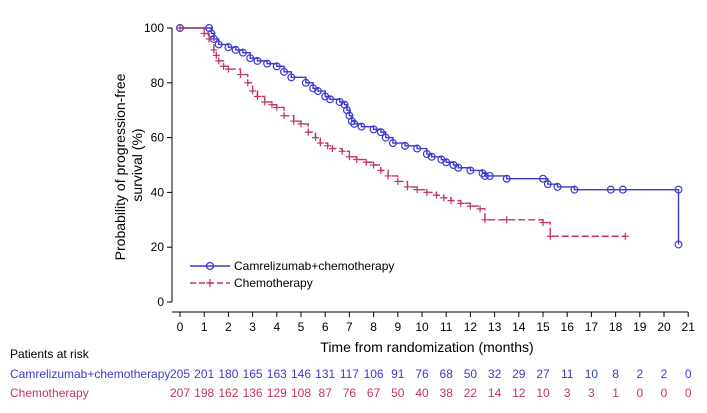 This screenshot has width=707, height=413. Describe the element at coordinates (495, 374) in the screenshot. I see `risk-value: 32` at that location.